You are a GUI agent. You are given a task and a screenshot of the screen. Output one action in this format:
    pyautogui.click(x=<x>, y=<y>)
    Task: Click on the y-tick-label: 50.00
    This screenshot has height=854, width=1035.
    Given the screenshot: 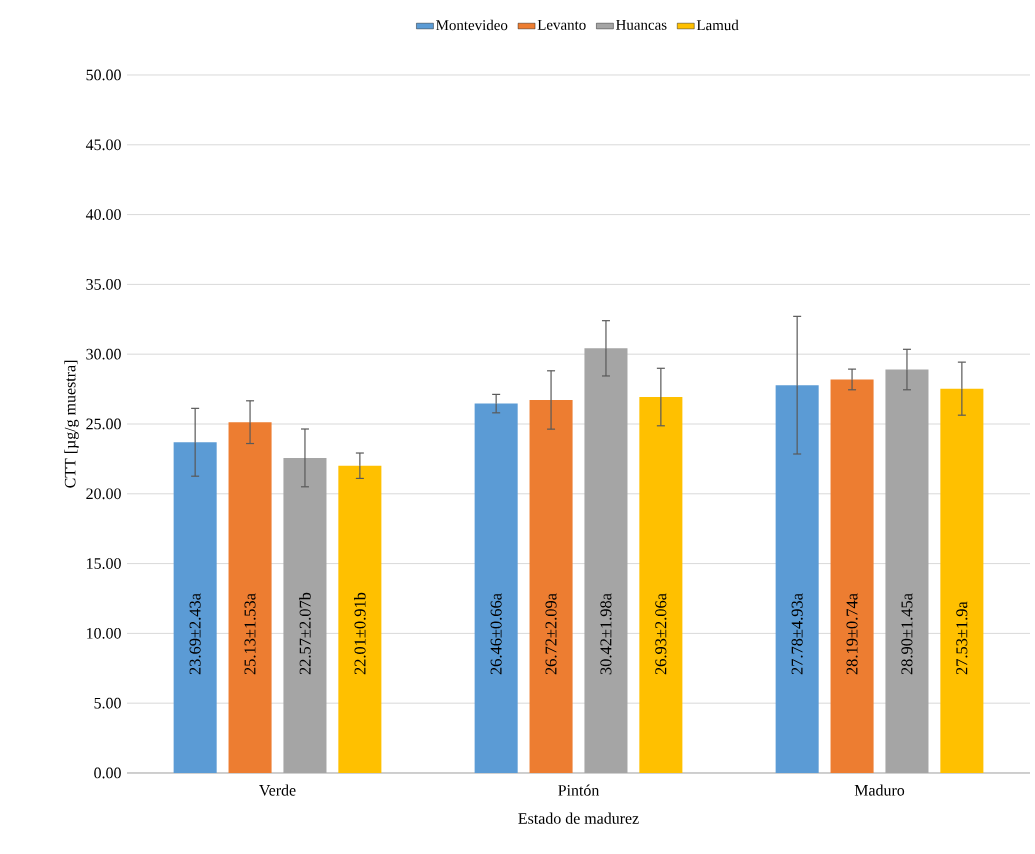 What is the action you would take?
    pyautogui.click(x=103, y=75)
    